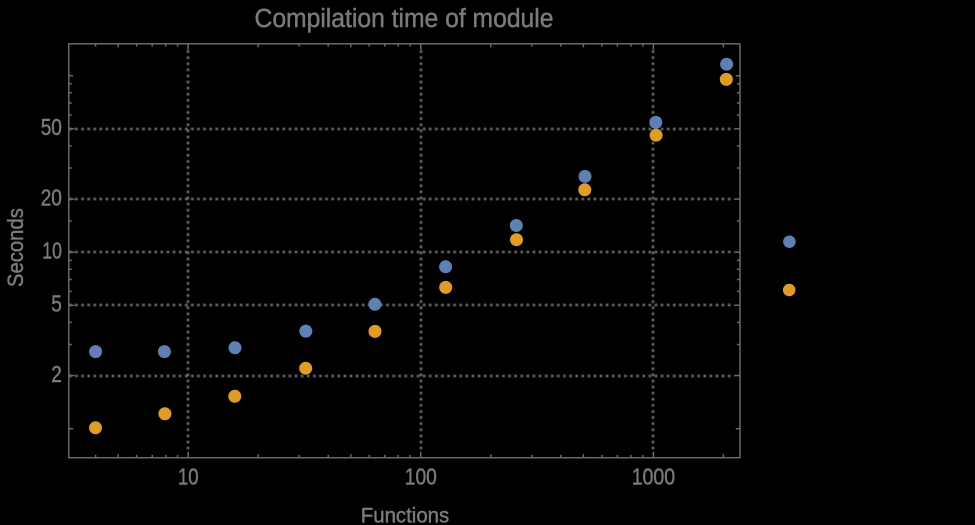  Describe the element at coordinates (421, 476) in the screenshot. I see `svg-text: 100` at that location.